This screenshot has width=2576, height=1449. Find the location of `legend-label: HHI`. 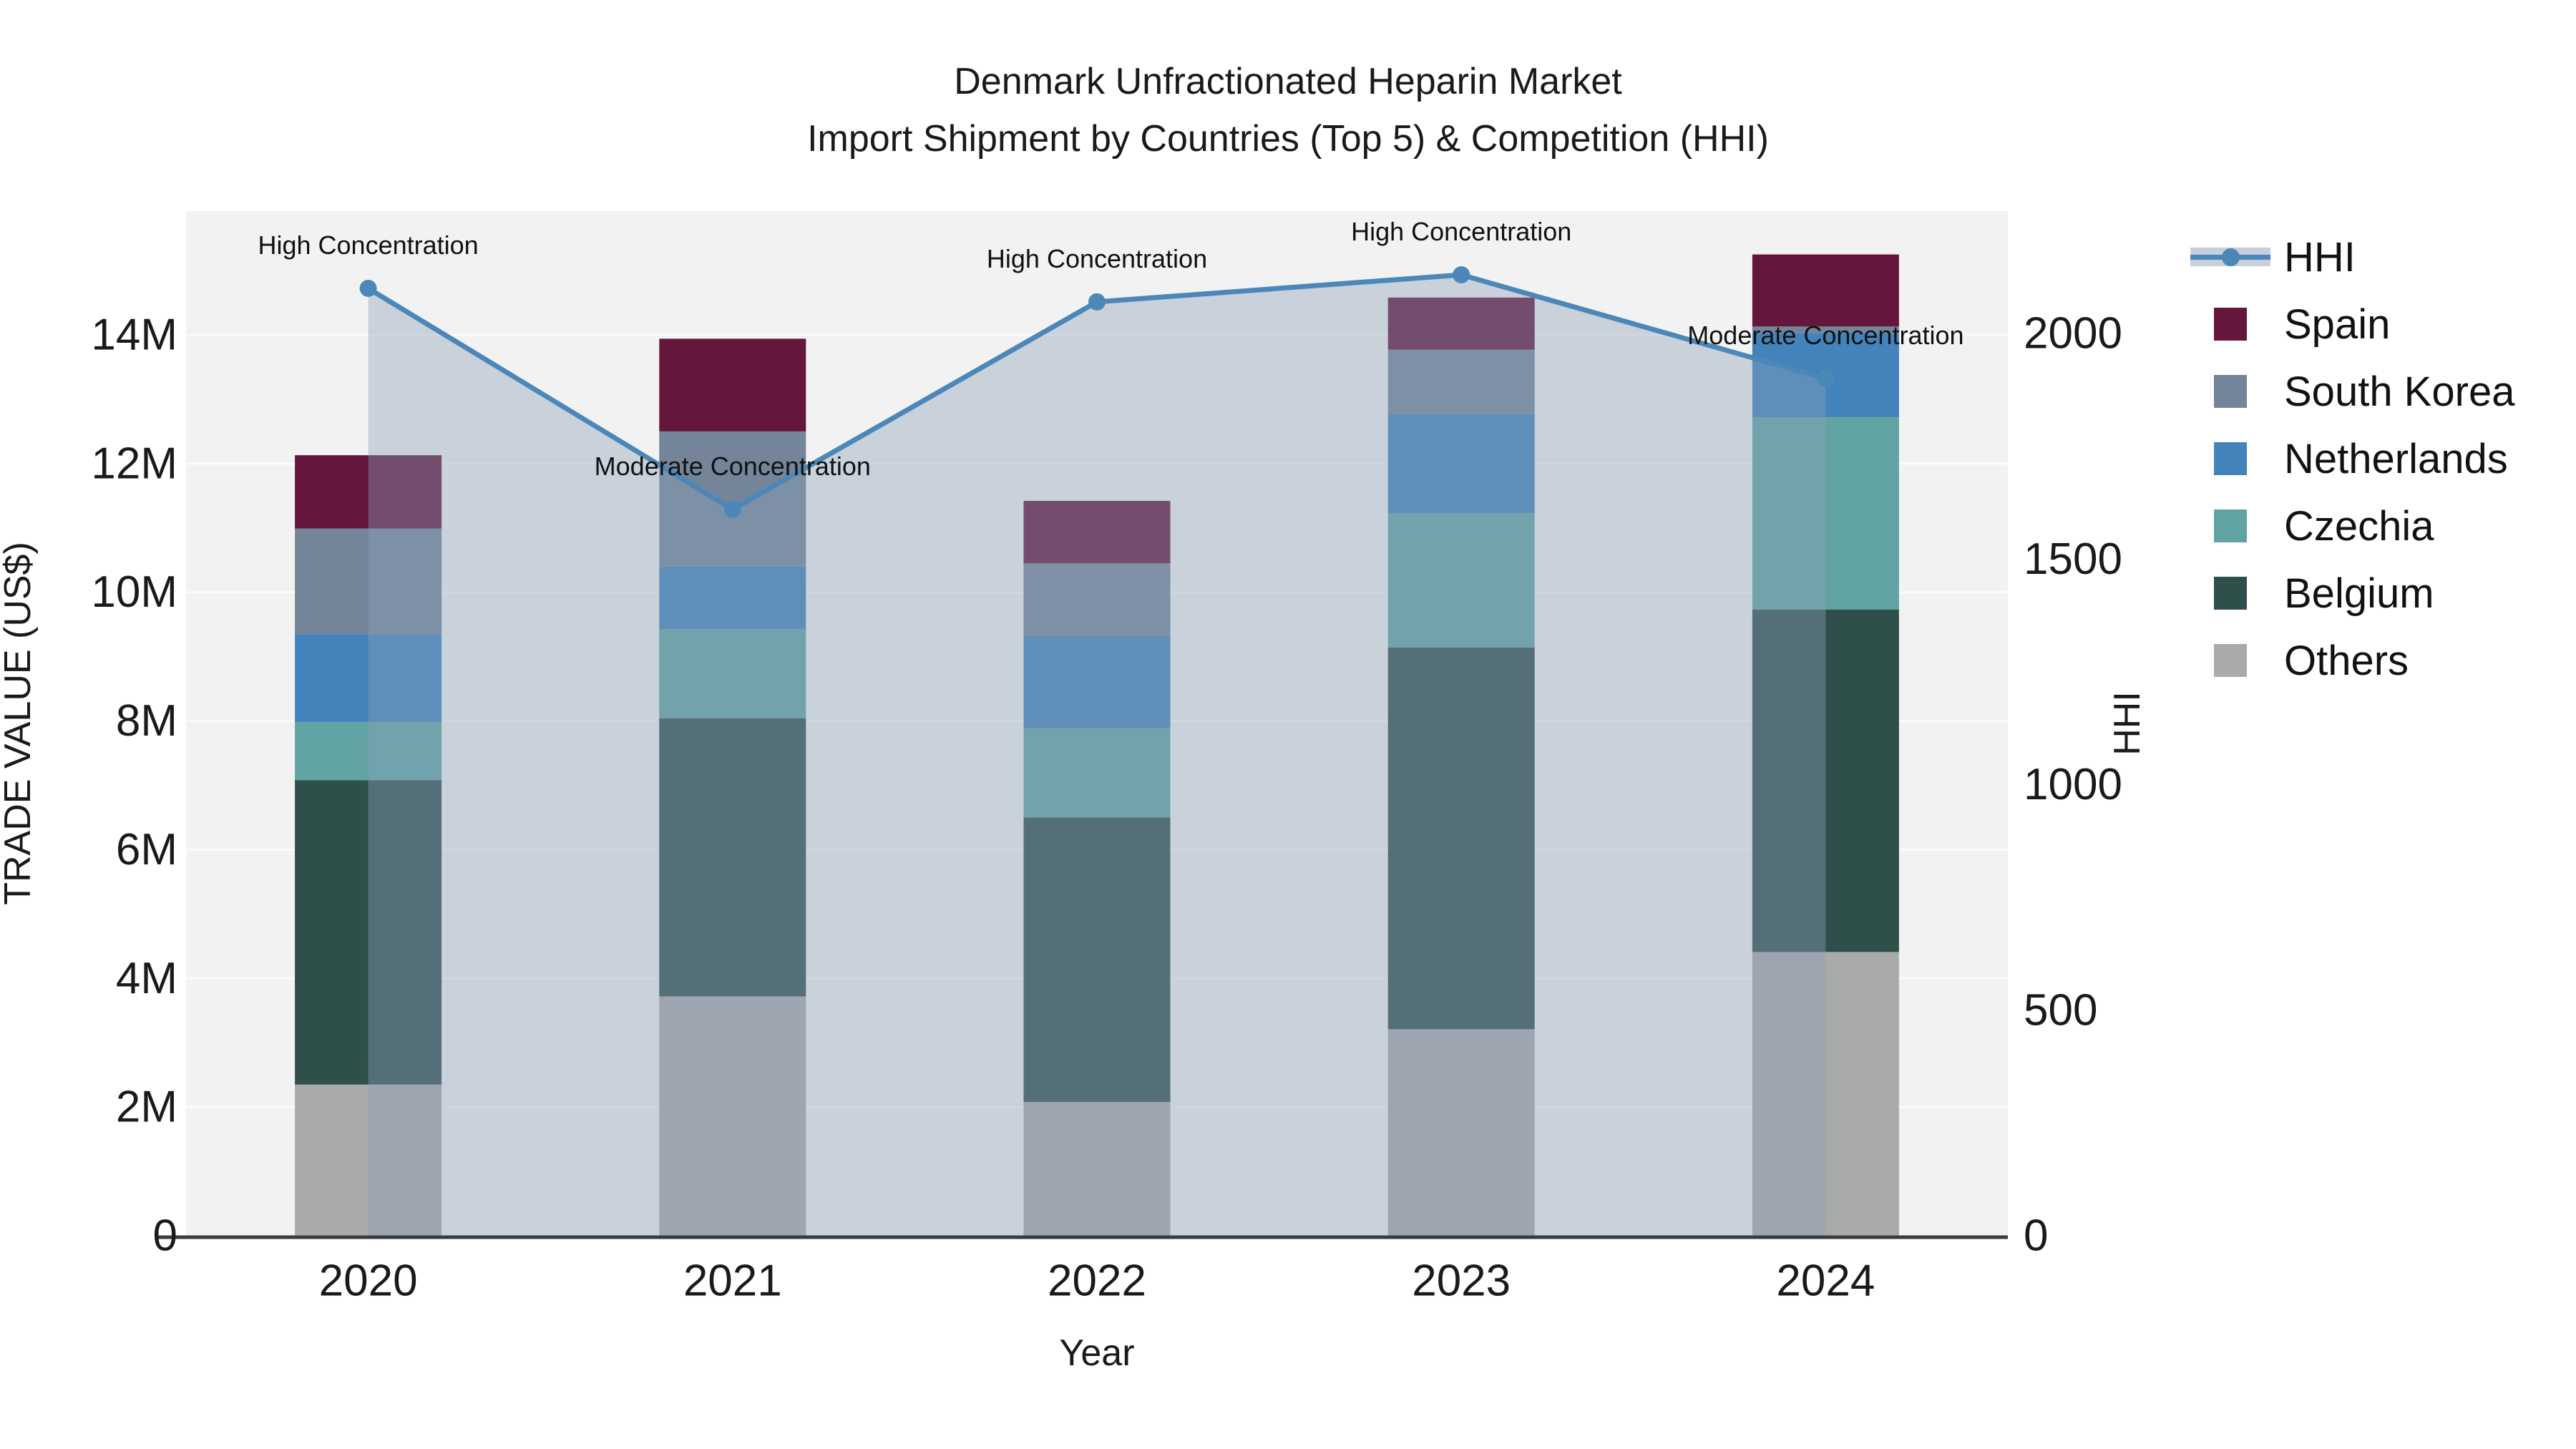

legend-label: HHI is located at coordinates (2320, 256).